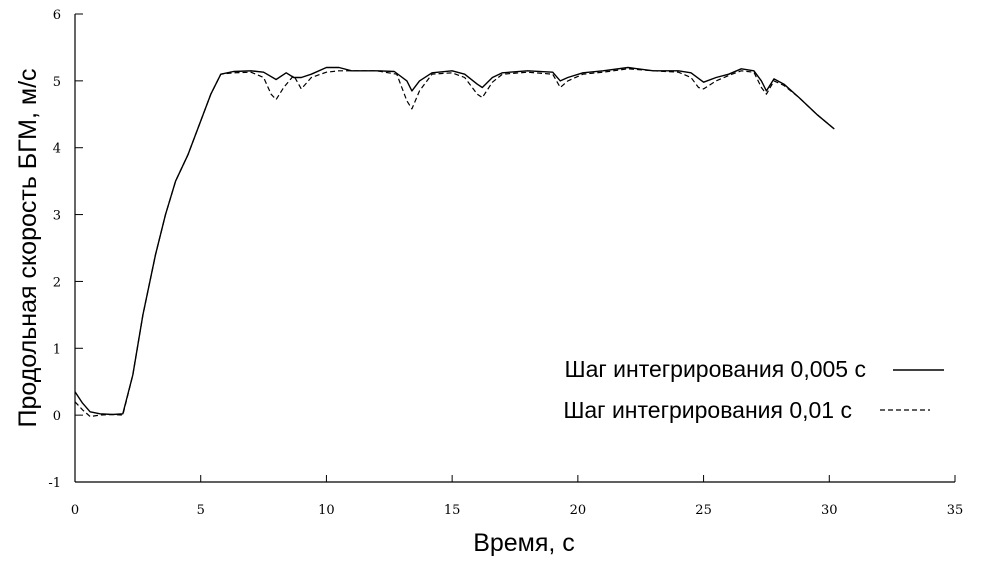 The width and height of the screenshot is (987, 570). I want to click on x-ticks: 0 5 10 15 20 25 30 35, so click(517, 496).